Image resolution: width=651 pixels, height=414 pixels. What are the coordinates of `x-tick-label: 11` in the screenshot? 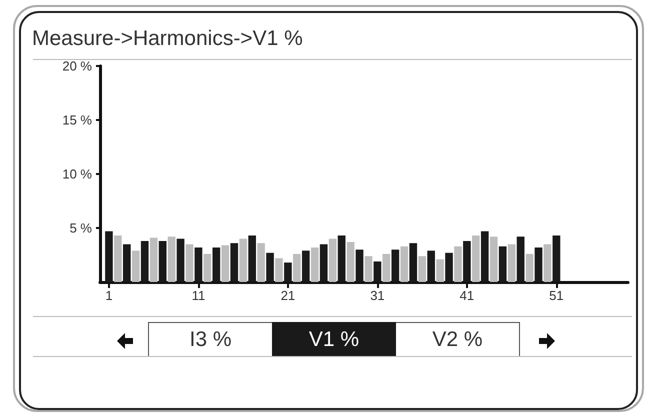 It's located at (199, 295).